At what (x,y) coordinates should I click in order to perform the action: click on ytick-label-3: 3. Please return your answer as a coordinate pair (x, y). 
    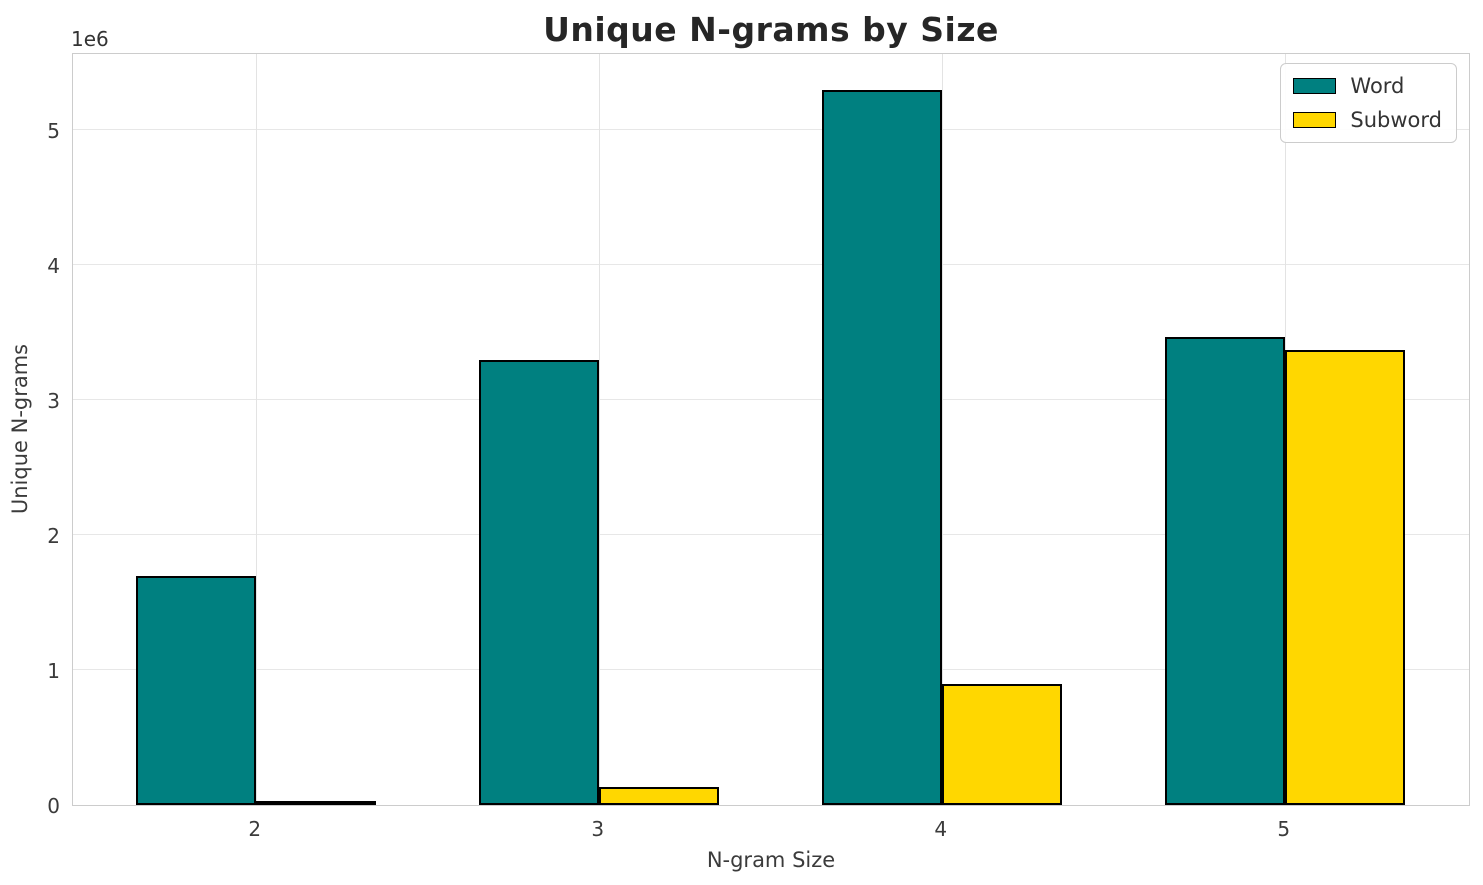
    Looking at the image, I should click on (53, 401).